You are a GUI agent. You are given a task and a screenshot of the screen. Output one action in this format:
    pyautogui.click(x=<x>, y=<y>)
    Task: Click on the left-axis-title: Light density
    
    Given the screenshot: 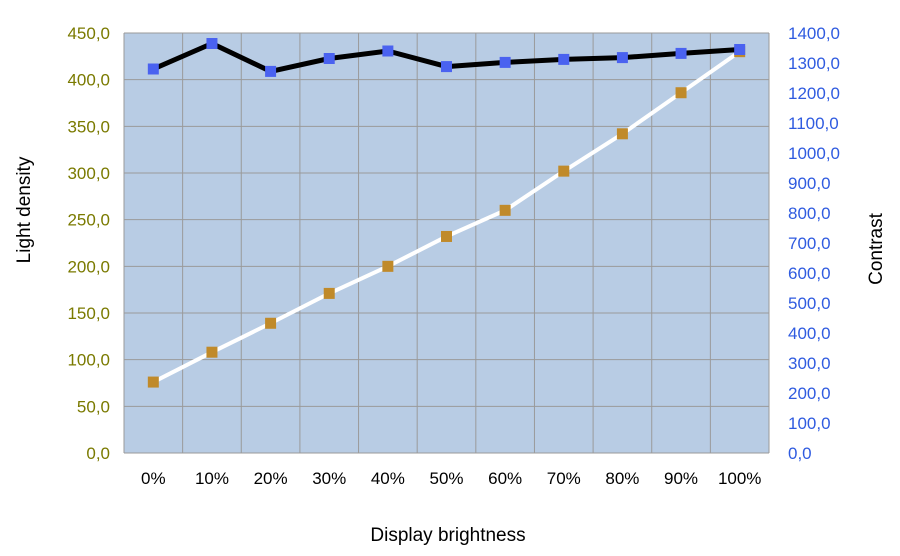 What is the action you would take?
    pyautogui.click(x=24, y=209)
    